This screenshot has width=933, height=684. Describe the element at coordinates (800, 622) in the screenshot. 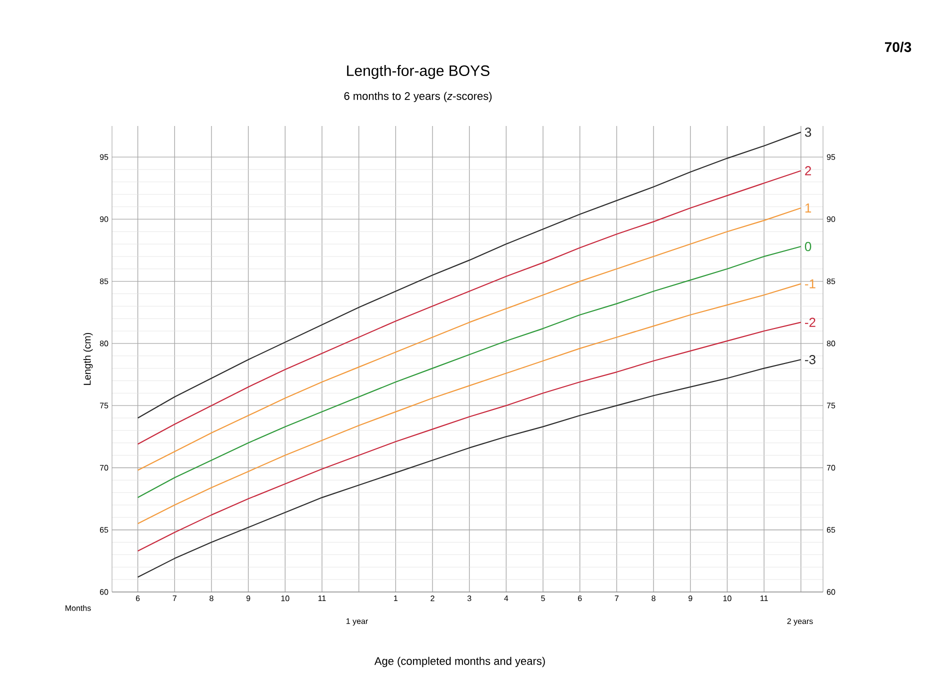

I see `text: 2 years` at that location.